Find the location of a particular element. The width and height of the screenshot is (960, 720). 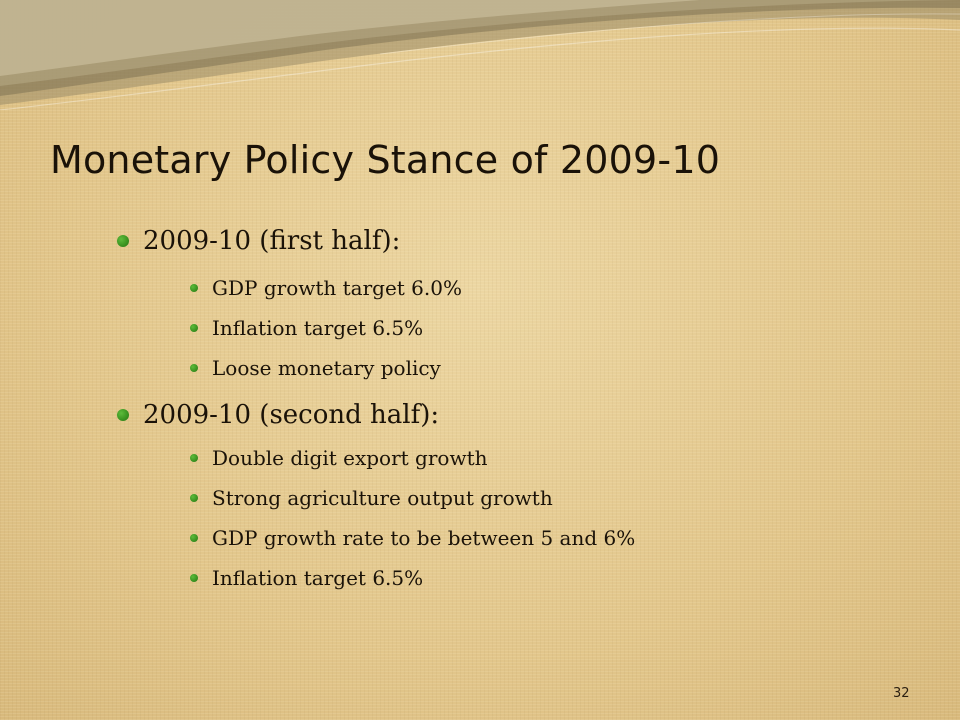

slide-title: Monetary Policy Stance of 2009-10 is located at coordinates (385, 160).